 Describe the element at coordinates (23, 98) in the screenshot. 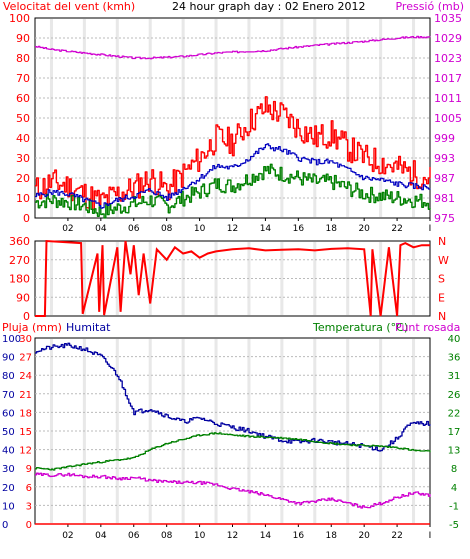

I see `wind-y-tick-label: 60` at that location.